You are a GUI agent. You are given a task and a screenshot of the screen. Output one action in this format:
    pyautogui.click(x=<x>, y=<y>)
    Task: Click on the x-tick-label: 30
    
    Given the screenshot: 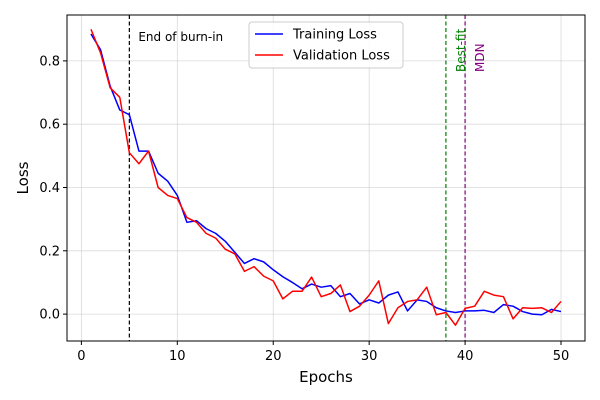 What is the action you would take?
    pyautogui.click(x=369, y=356)
    